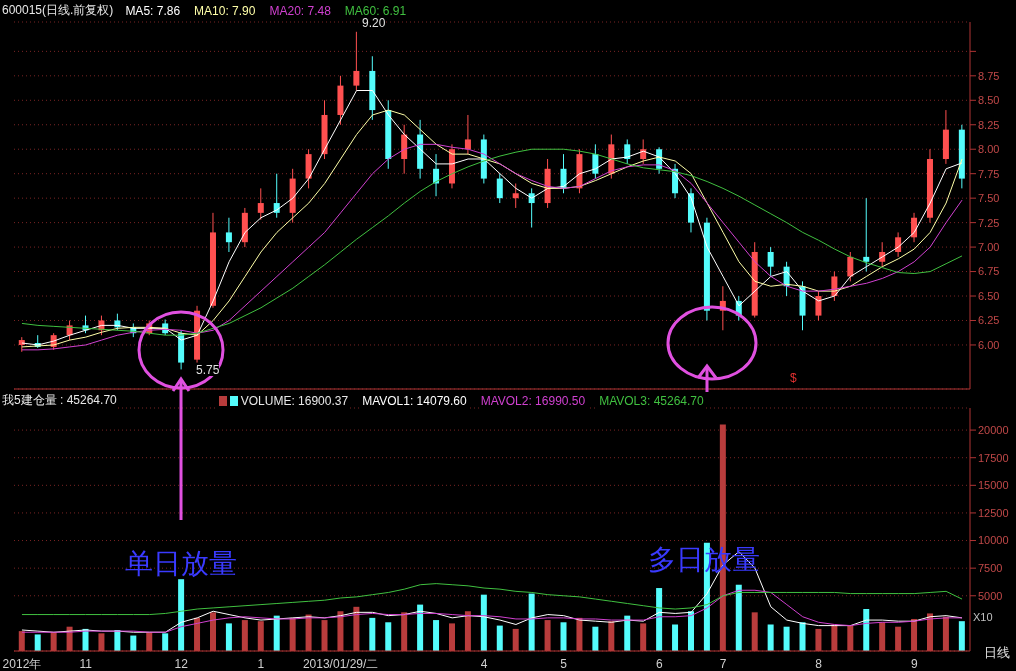  I want to click on text: MAVOL1: 14079.60, so click(414, 400).